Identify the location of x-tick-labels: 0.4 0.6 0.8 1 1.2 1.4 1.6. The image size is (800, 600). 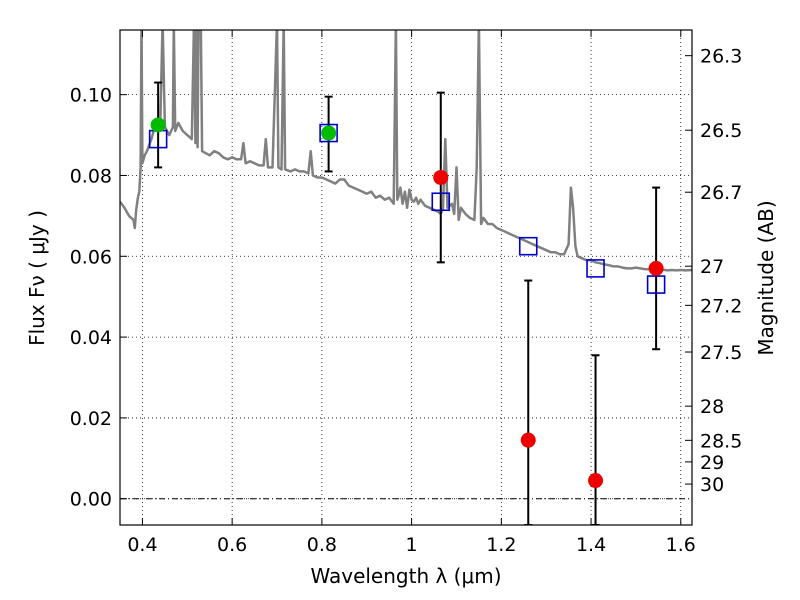
(411, 545).